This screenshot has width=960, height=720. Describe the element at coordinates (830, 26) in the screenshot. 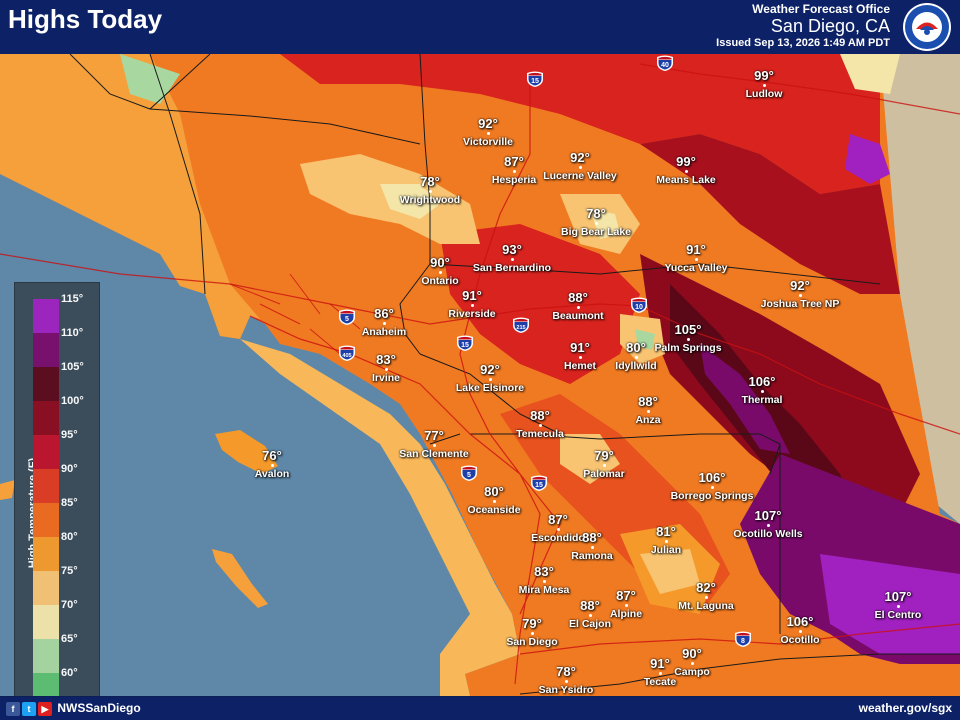

I see `office-city: San Diego, CA` at that location.